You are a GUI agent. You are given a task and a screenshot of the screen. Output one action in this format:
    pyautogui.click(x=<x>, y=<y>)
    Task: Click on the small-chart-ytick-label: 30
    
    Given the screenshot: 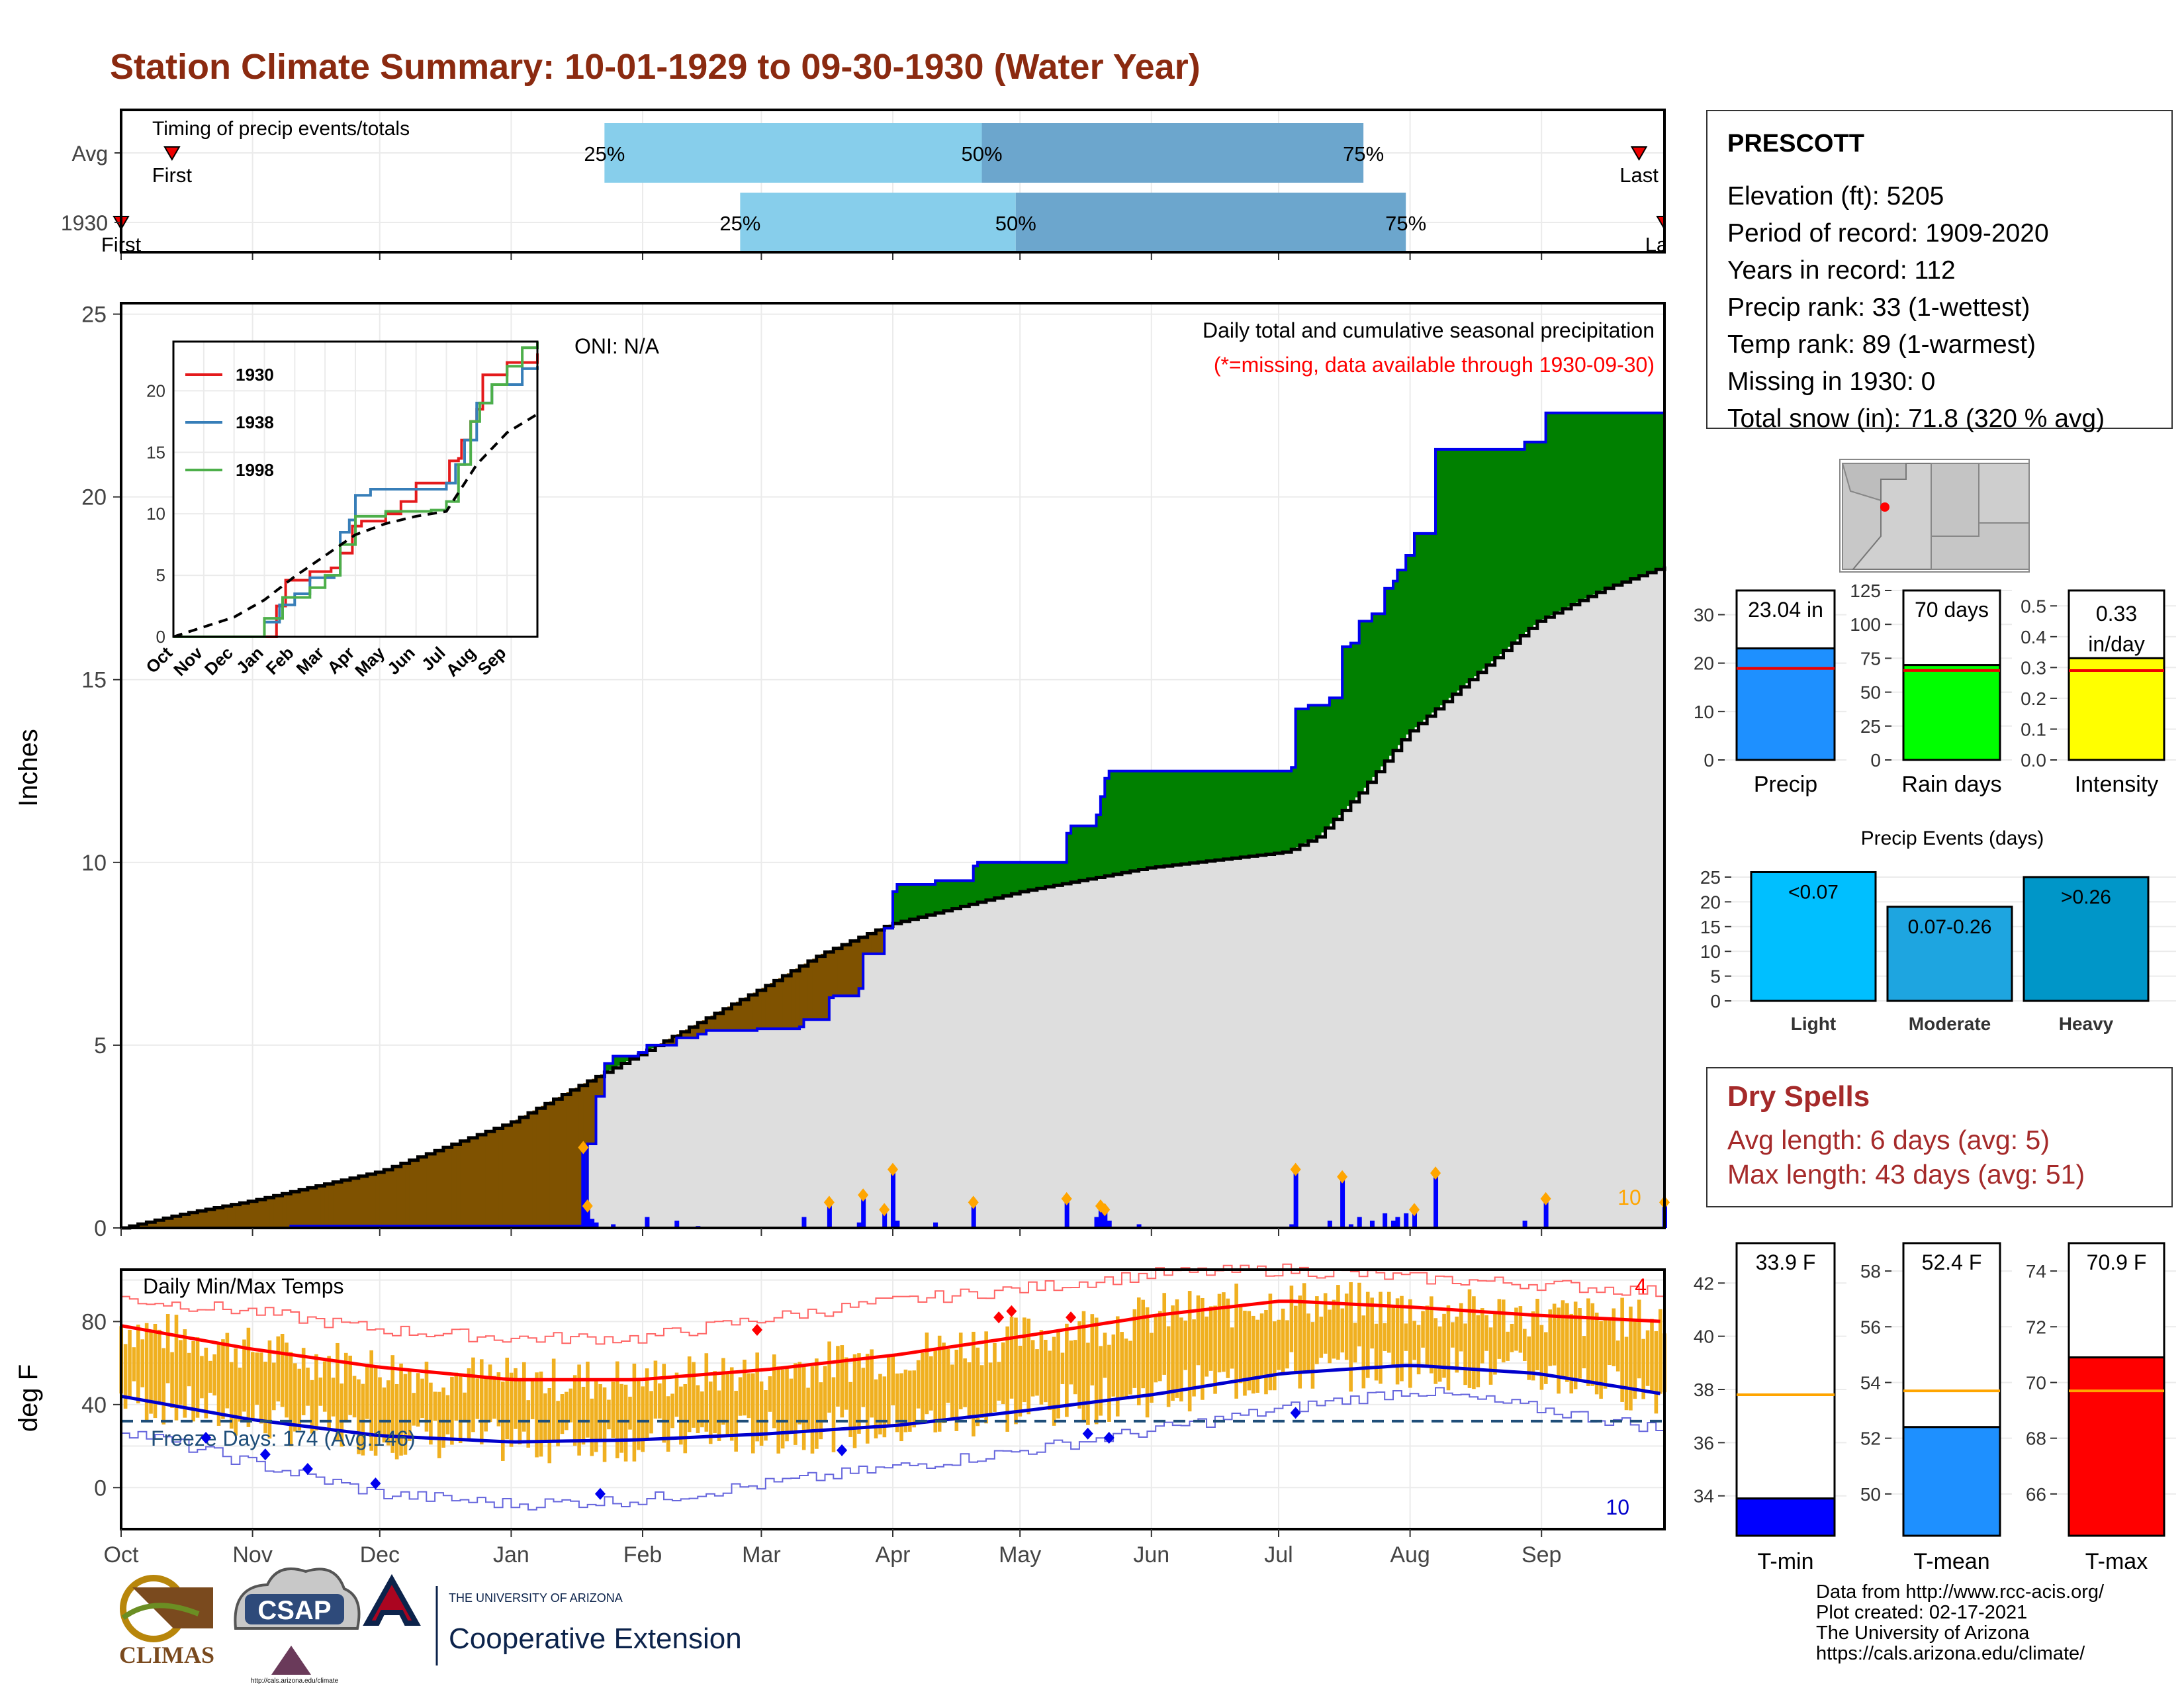 What is the action you would take?
    pyautogui.click(x=1704, y=615)
    